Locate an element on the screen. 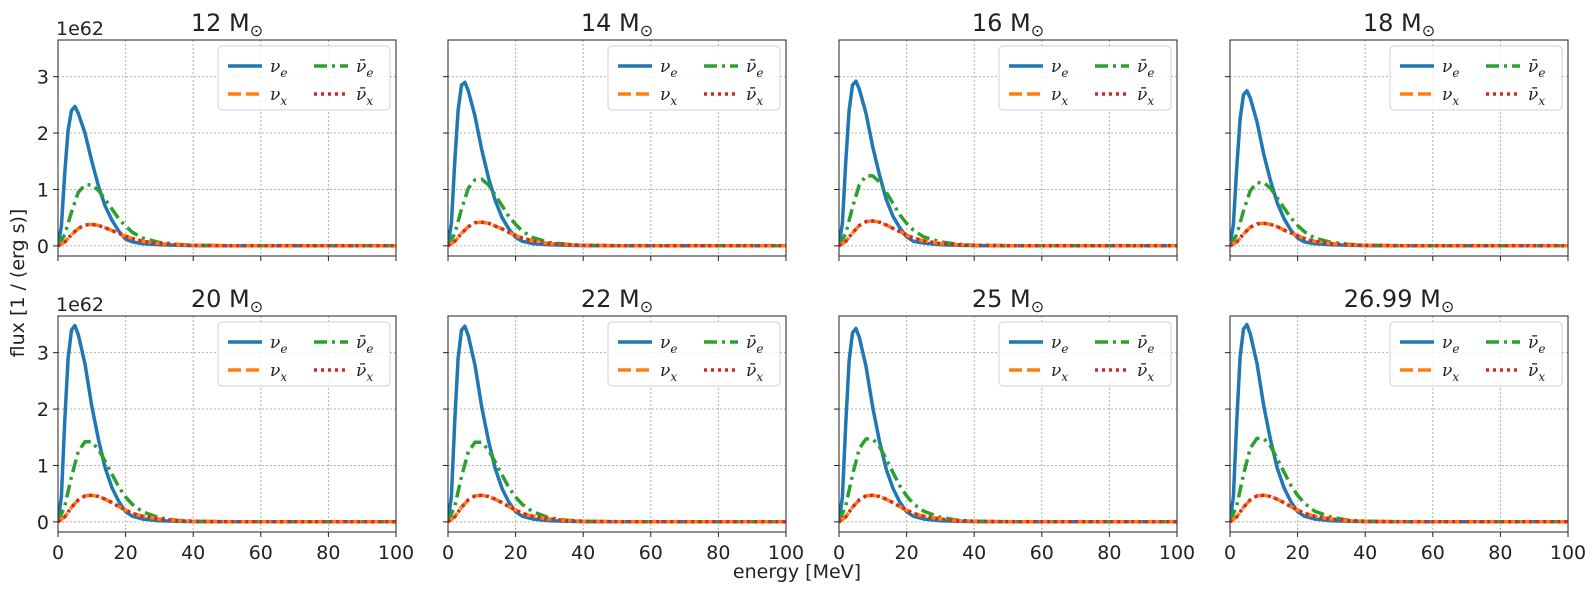 The width and height of the screenshot is (1595, 599). panel-5: 20 M⊙ 0 20 40 60 80 100 0 1 2 3 1e62 νe νx ν̄e ν̄x is located at coordinates (225, 424).